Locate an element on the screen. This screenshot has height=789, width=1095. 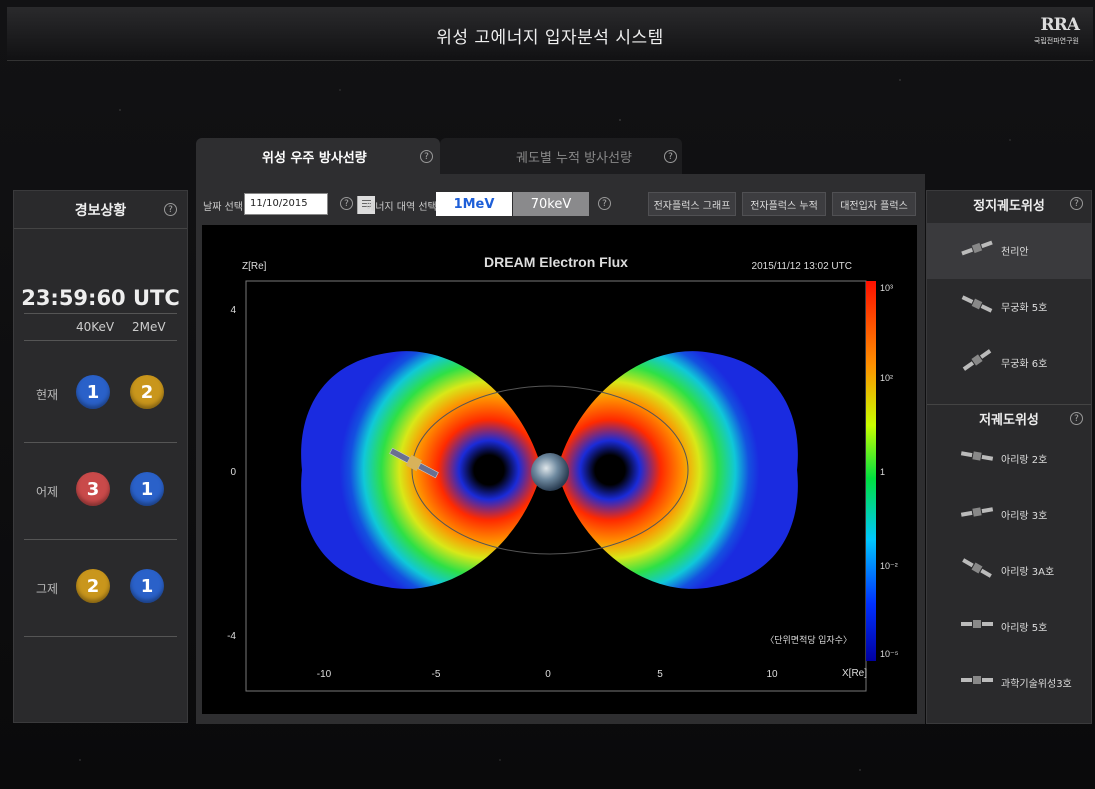
logo-text: RRA is located at coordinates (1060, 25).